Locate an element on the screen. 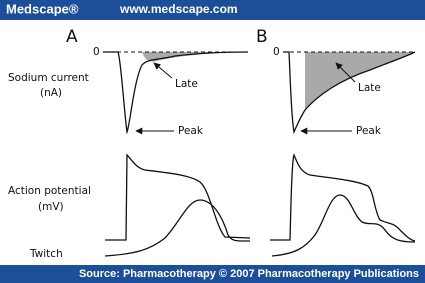  row-unit: (mV) is located at coordinates (51, 207).